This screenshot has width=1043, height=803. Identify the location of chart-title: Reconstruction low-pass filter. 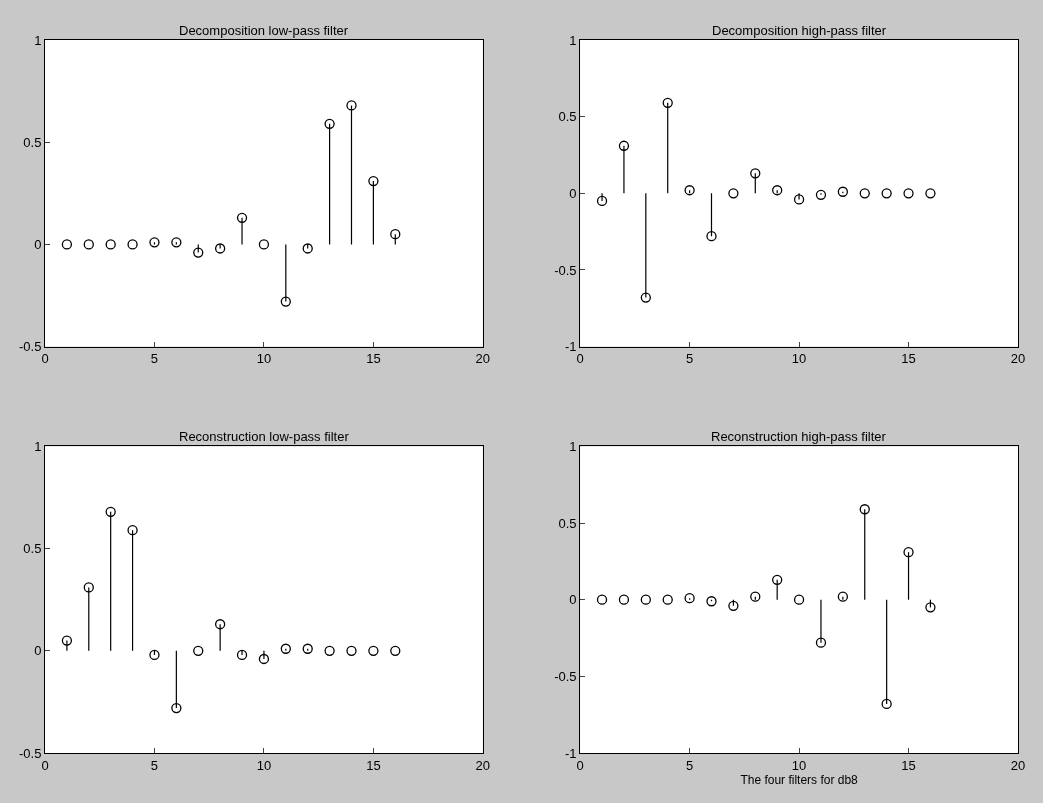
(264, 436).